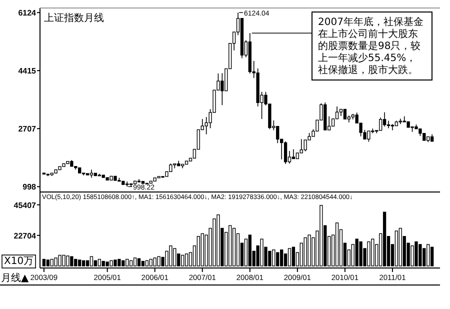 Image resolution: width=450 pixels, height=309 pixels. I want to click on y-tick-label: 998, so click(29, 187).